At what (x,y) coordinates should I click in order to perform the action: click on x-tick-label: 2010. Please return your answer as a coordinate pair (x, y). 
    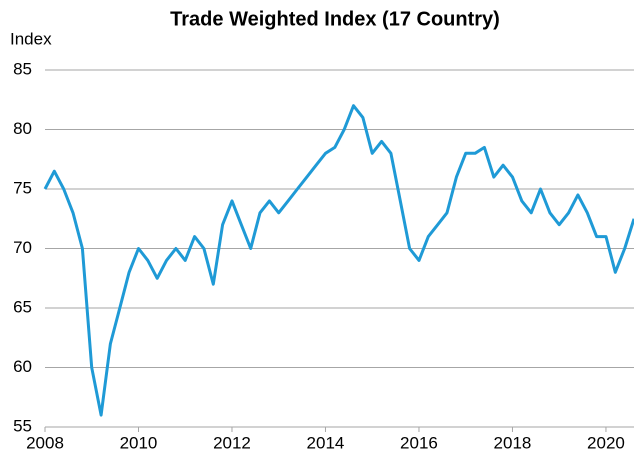
    Looking at the image, I should click on (139, 442).